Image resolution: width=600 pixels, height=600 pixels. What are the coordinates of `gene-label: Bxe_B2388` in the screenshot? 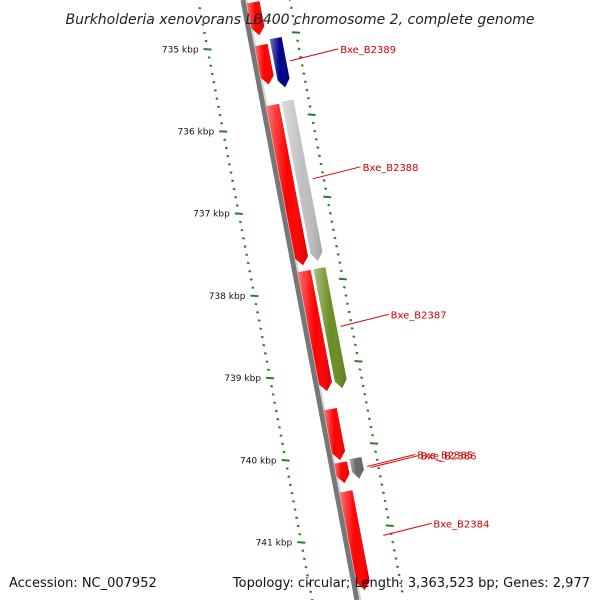 It's located at (391, 168).